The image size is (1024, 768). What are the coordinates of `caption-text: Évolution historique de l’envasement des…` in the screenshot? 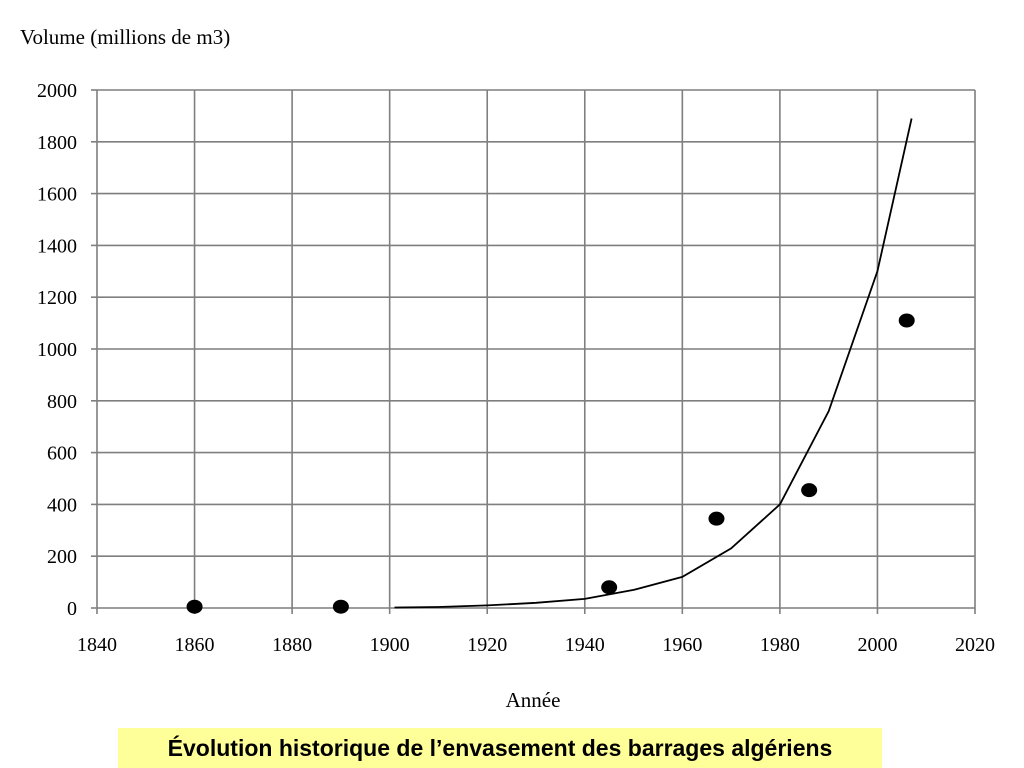 It's located at (500, 747).